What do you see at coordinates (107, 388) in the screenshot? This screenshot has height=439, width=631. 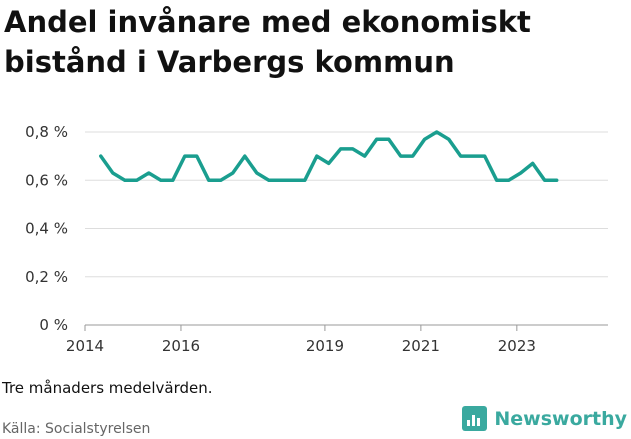 I see `chart-note: Tre månaders medelvärden.` at bounding box center [107, 388].